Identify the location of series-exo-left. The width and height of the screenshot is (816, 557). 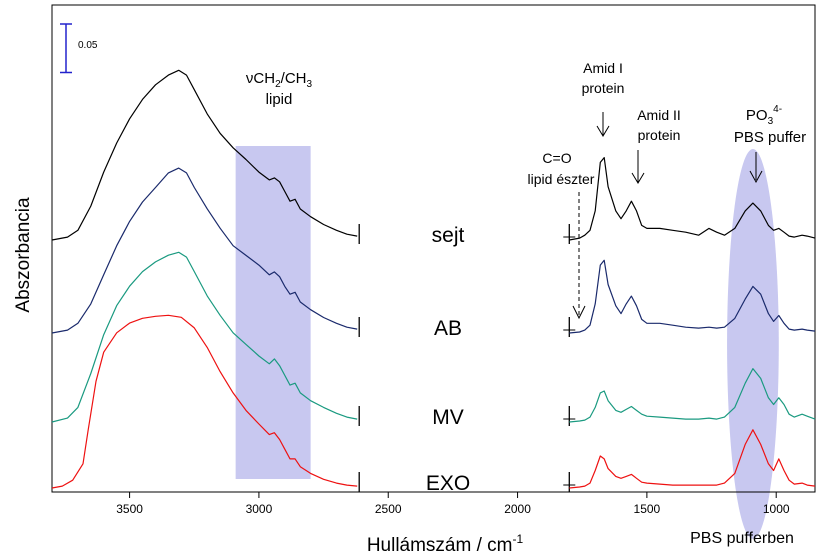
(204, 401).